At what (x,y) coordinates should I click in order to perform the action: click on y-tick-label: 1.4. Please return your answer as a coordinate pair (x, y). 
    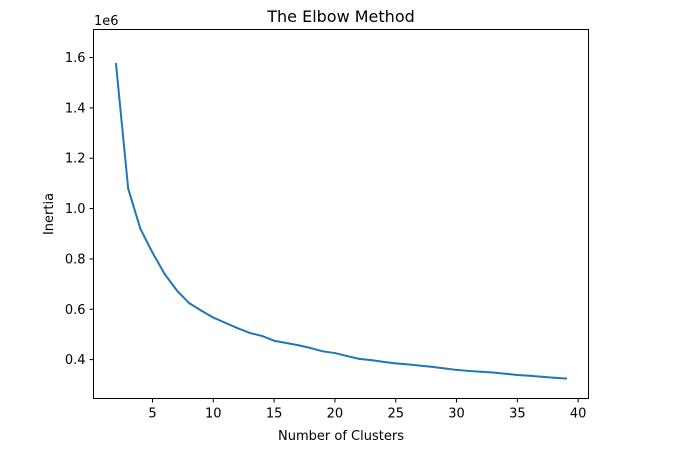
    Looking at the image, I should click on (75, 108).